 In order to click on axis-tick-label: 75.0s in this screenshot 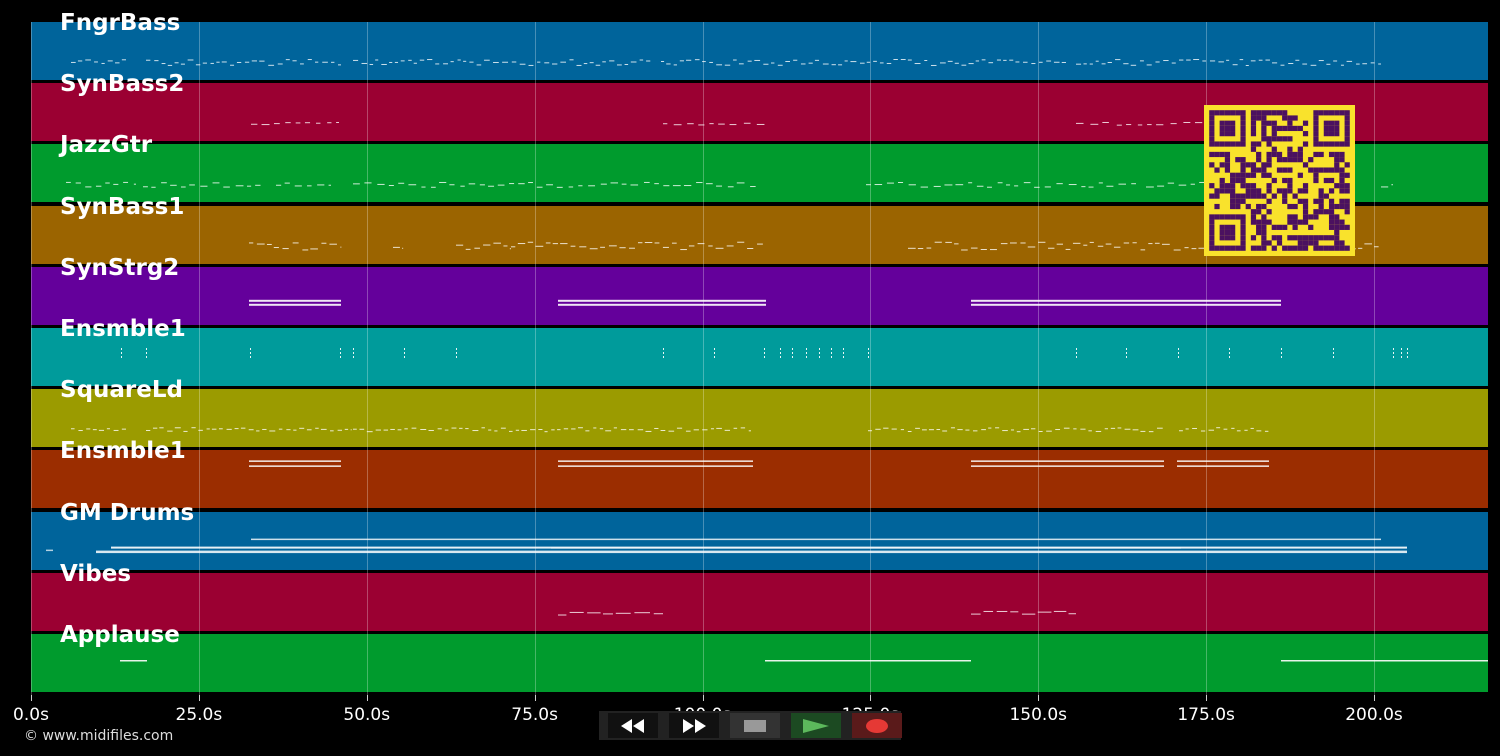, I will do `click(534, 715)`.